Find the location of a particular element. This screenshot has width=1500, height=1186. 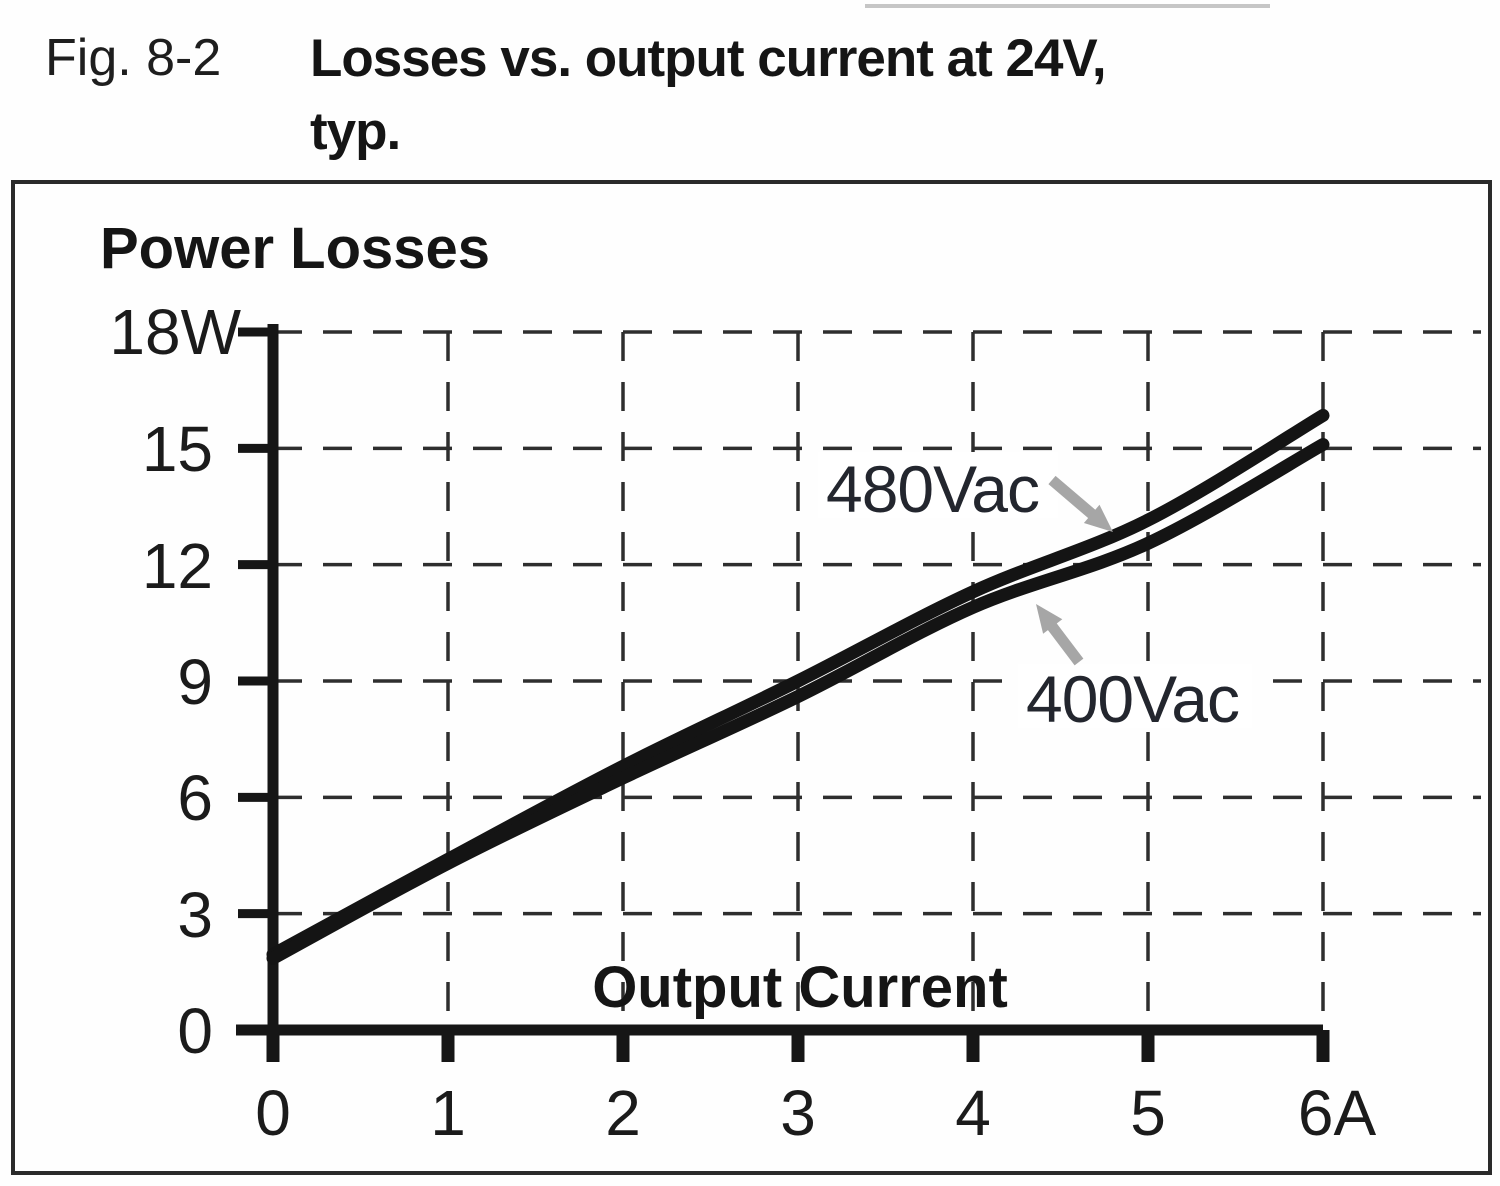

480vac-label-background is located at coordinates (938, 485).